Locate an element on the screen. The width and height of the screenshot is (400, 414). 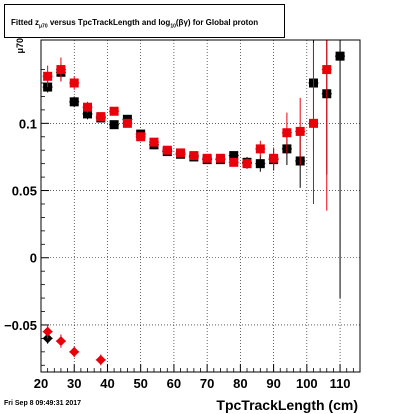
x-tick-label: 80 is located at coordinates (240, 383).